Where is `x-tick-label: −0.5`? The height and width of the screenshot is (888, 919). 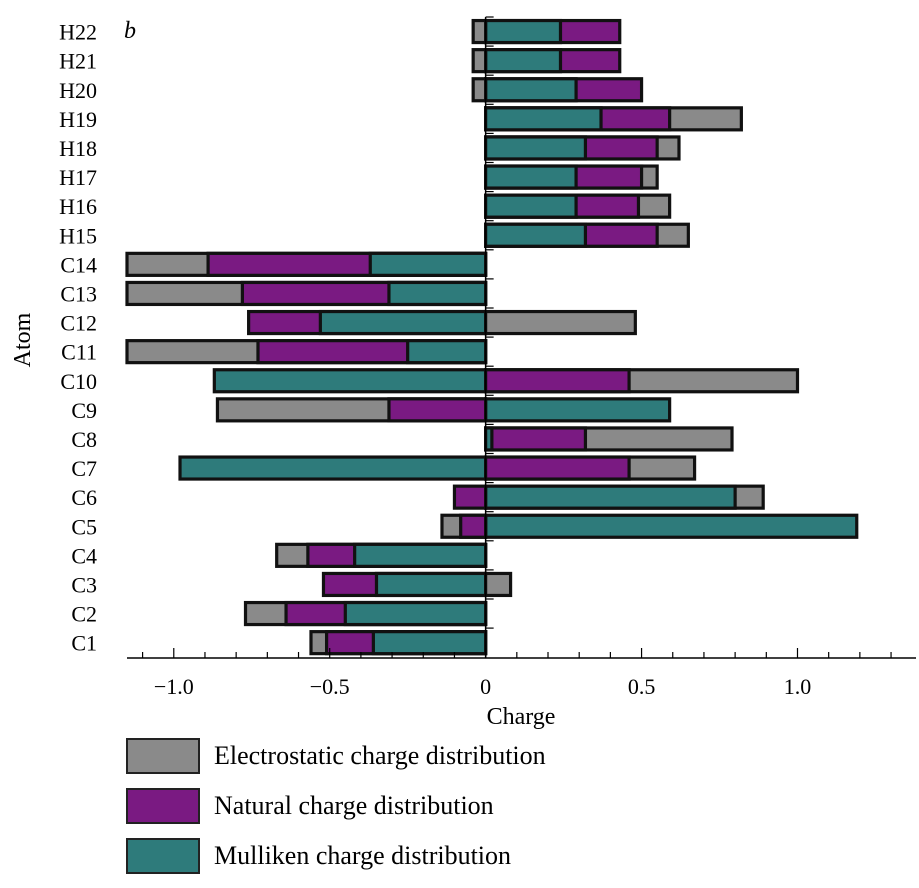 x-tick-label: −0.5 is located at coordinates (330, 686).